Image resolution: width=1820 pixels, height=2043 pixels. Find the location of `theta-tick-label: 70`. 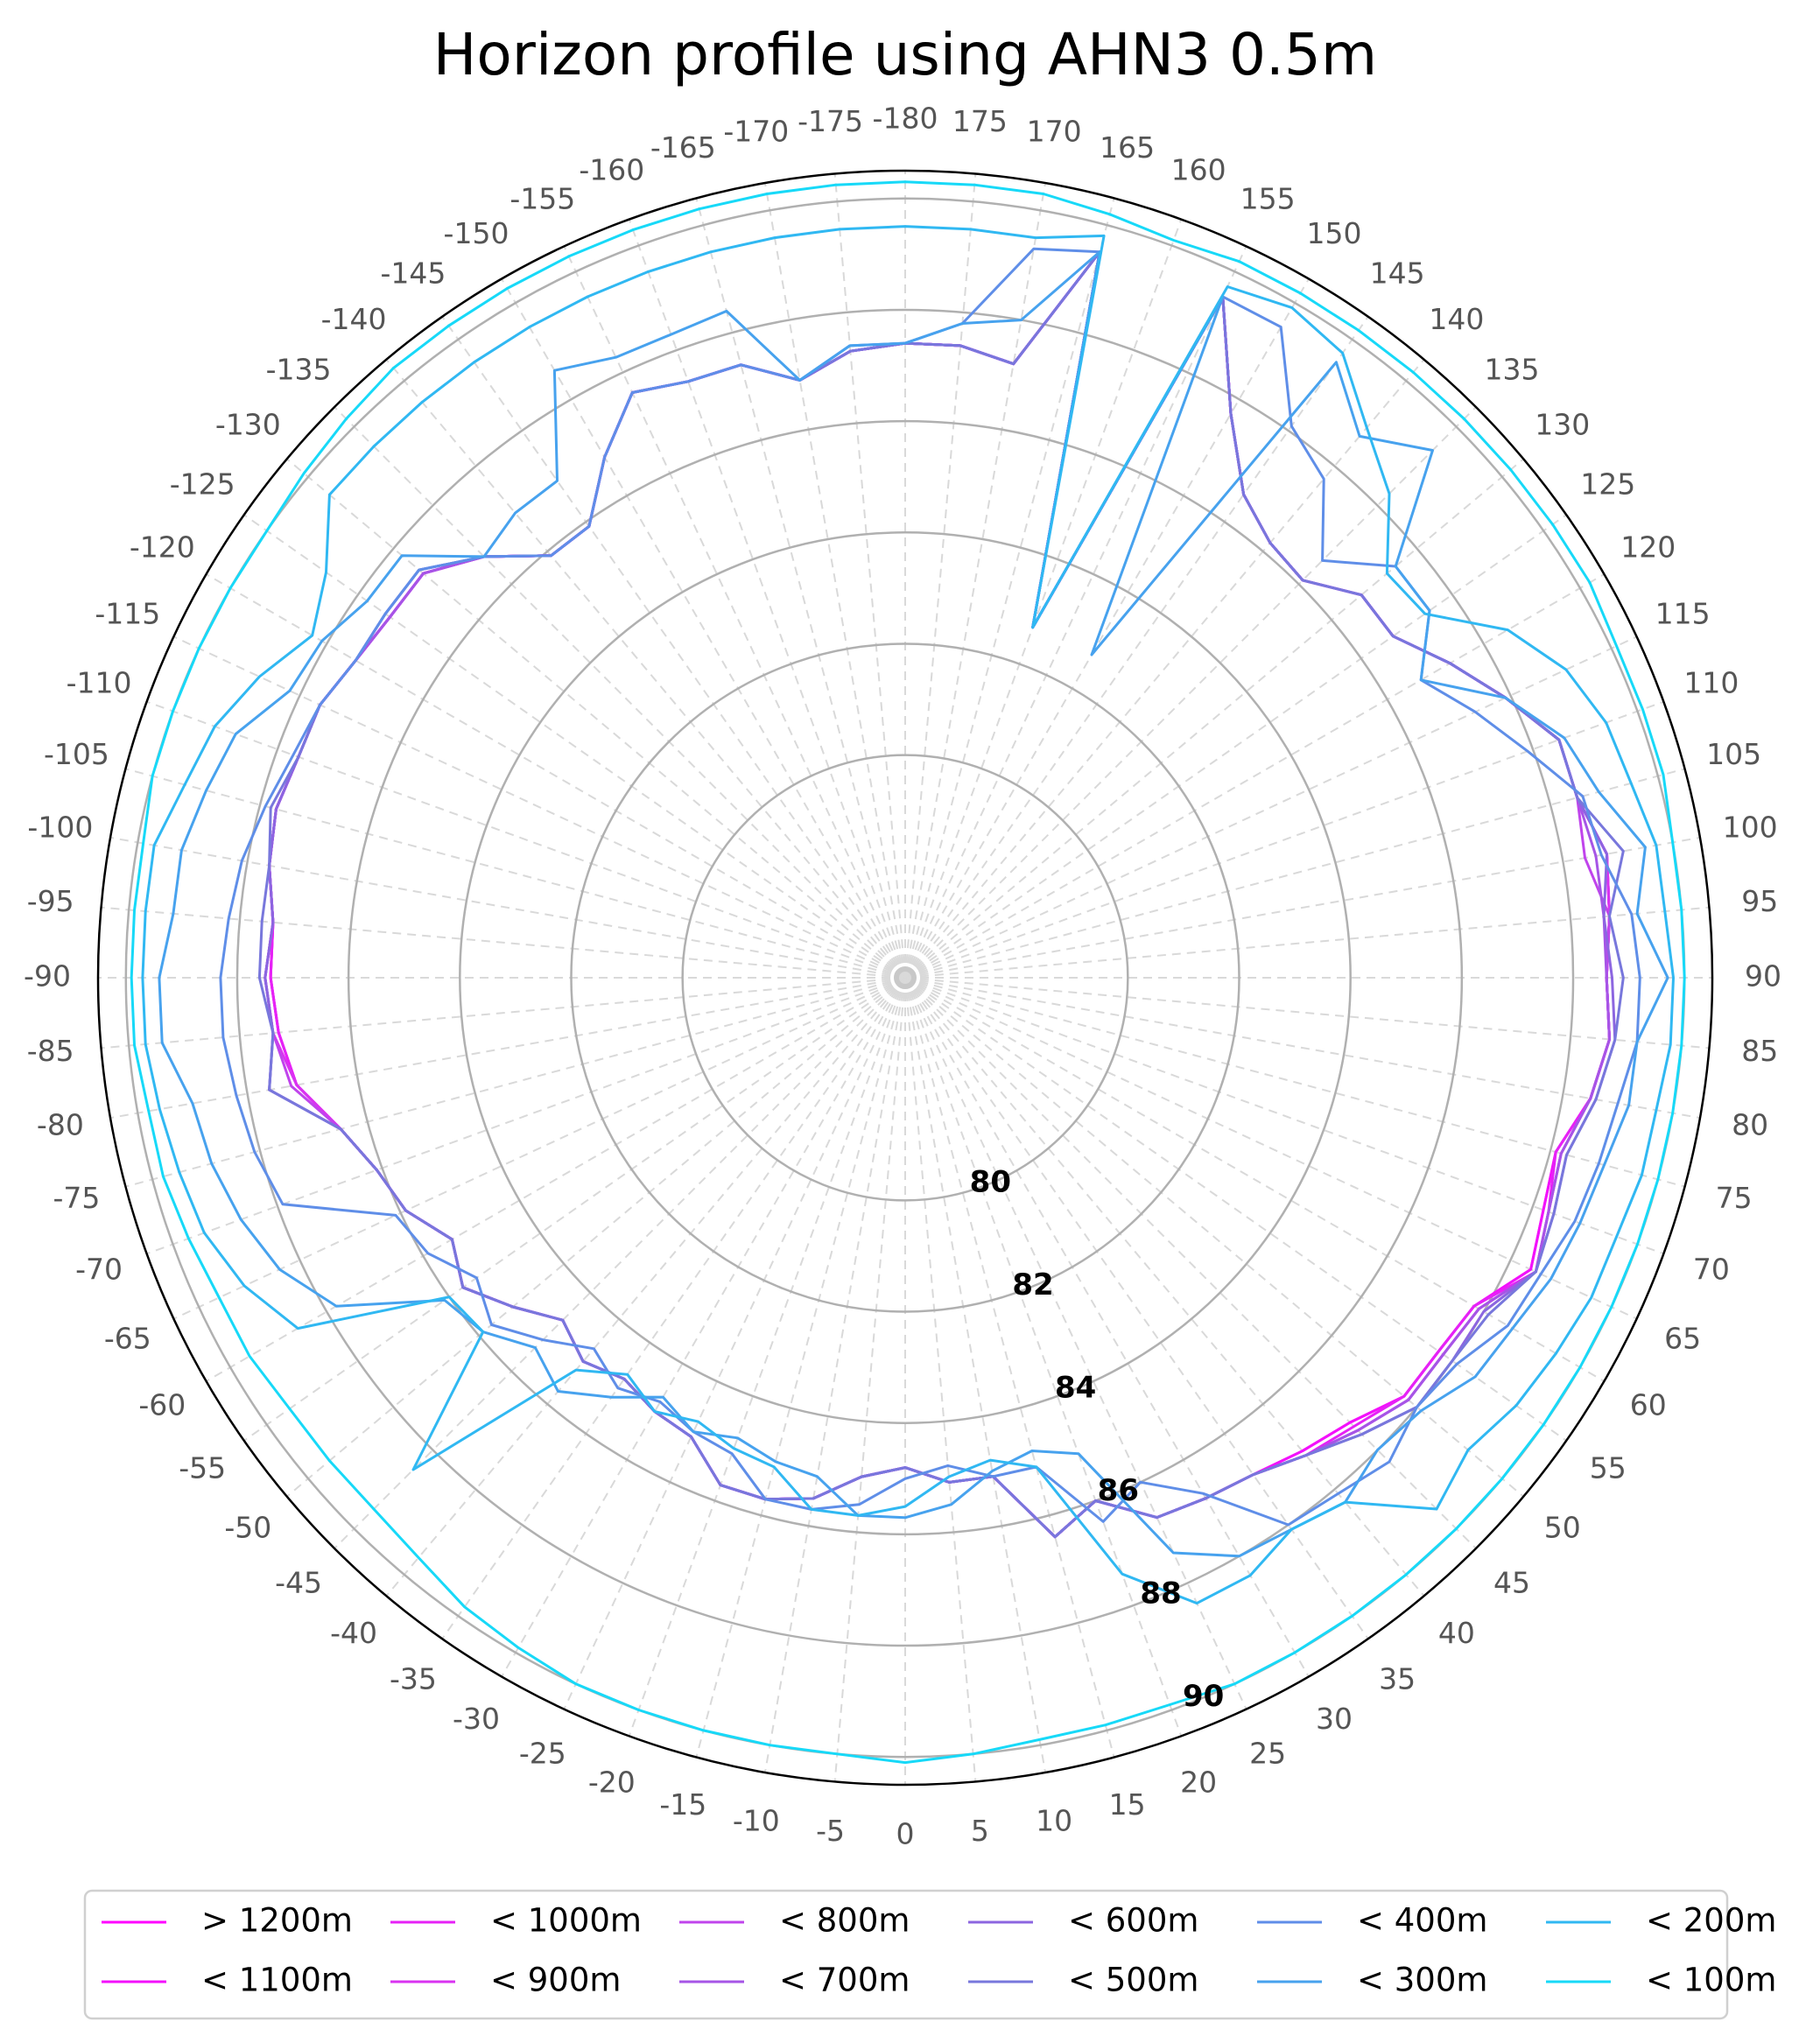

theta-tick-label: 70 is located at coordinates (1711, 1270).